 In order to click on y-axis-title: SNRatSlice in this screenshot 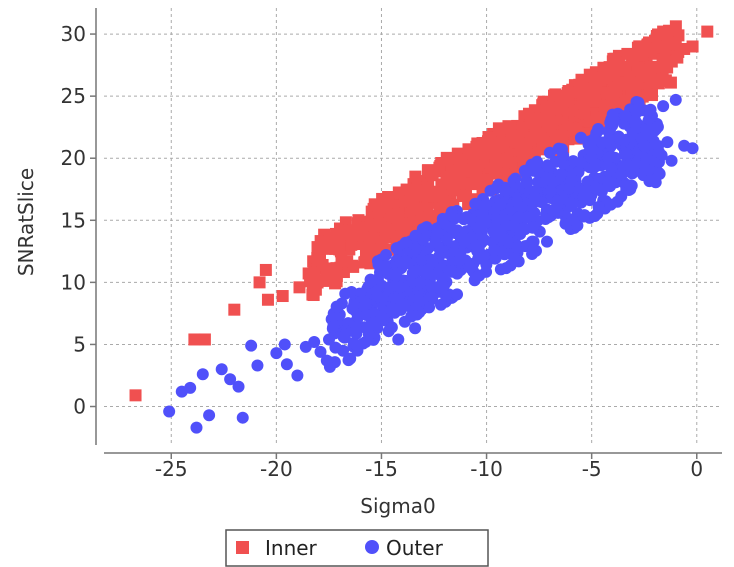, I will do `click(26, 222)`.